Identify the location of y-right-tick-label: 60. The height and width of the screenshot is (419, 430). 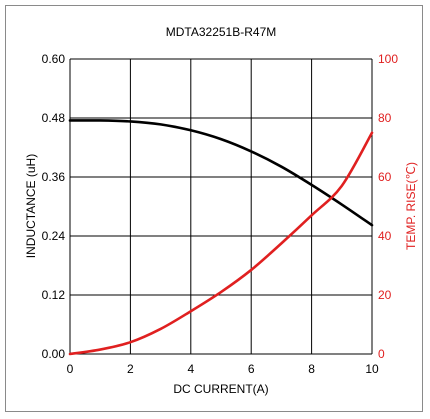
(385, 177).